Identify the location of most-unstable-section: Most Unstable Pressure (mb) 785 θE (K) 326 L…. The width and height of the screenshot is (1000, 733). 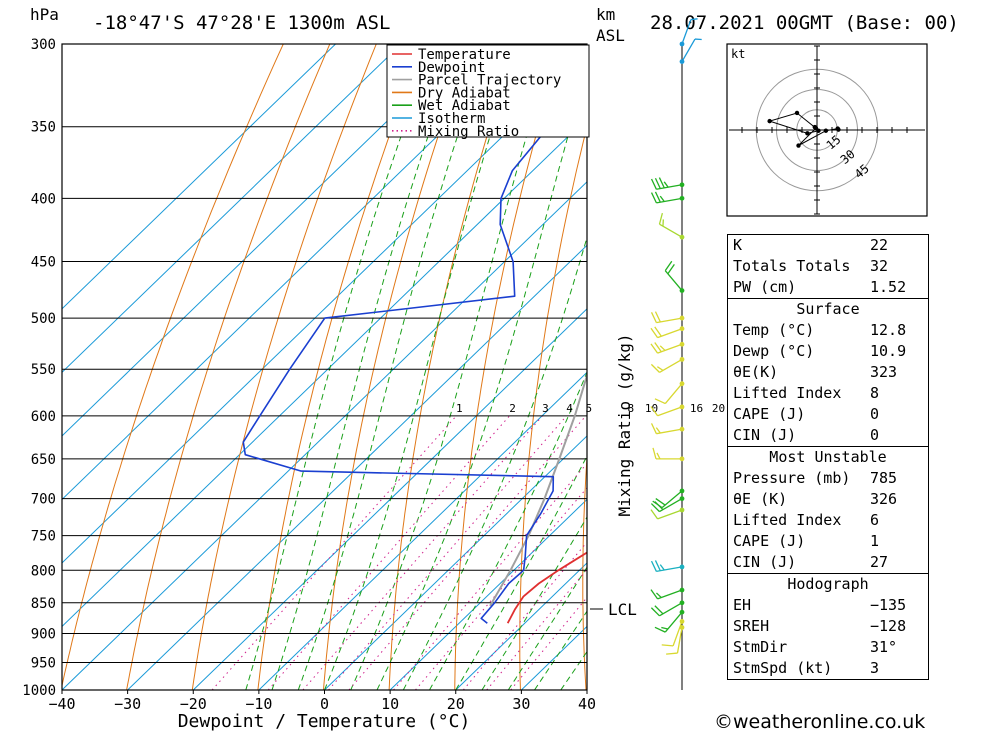
(828, 509).